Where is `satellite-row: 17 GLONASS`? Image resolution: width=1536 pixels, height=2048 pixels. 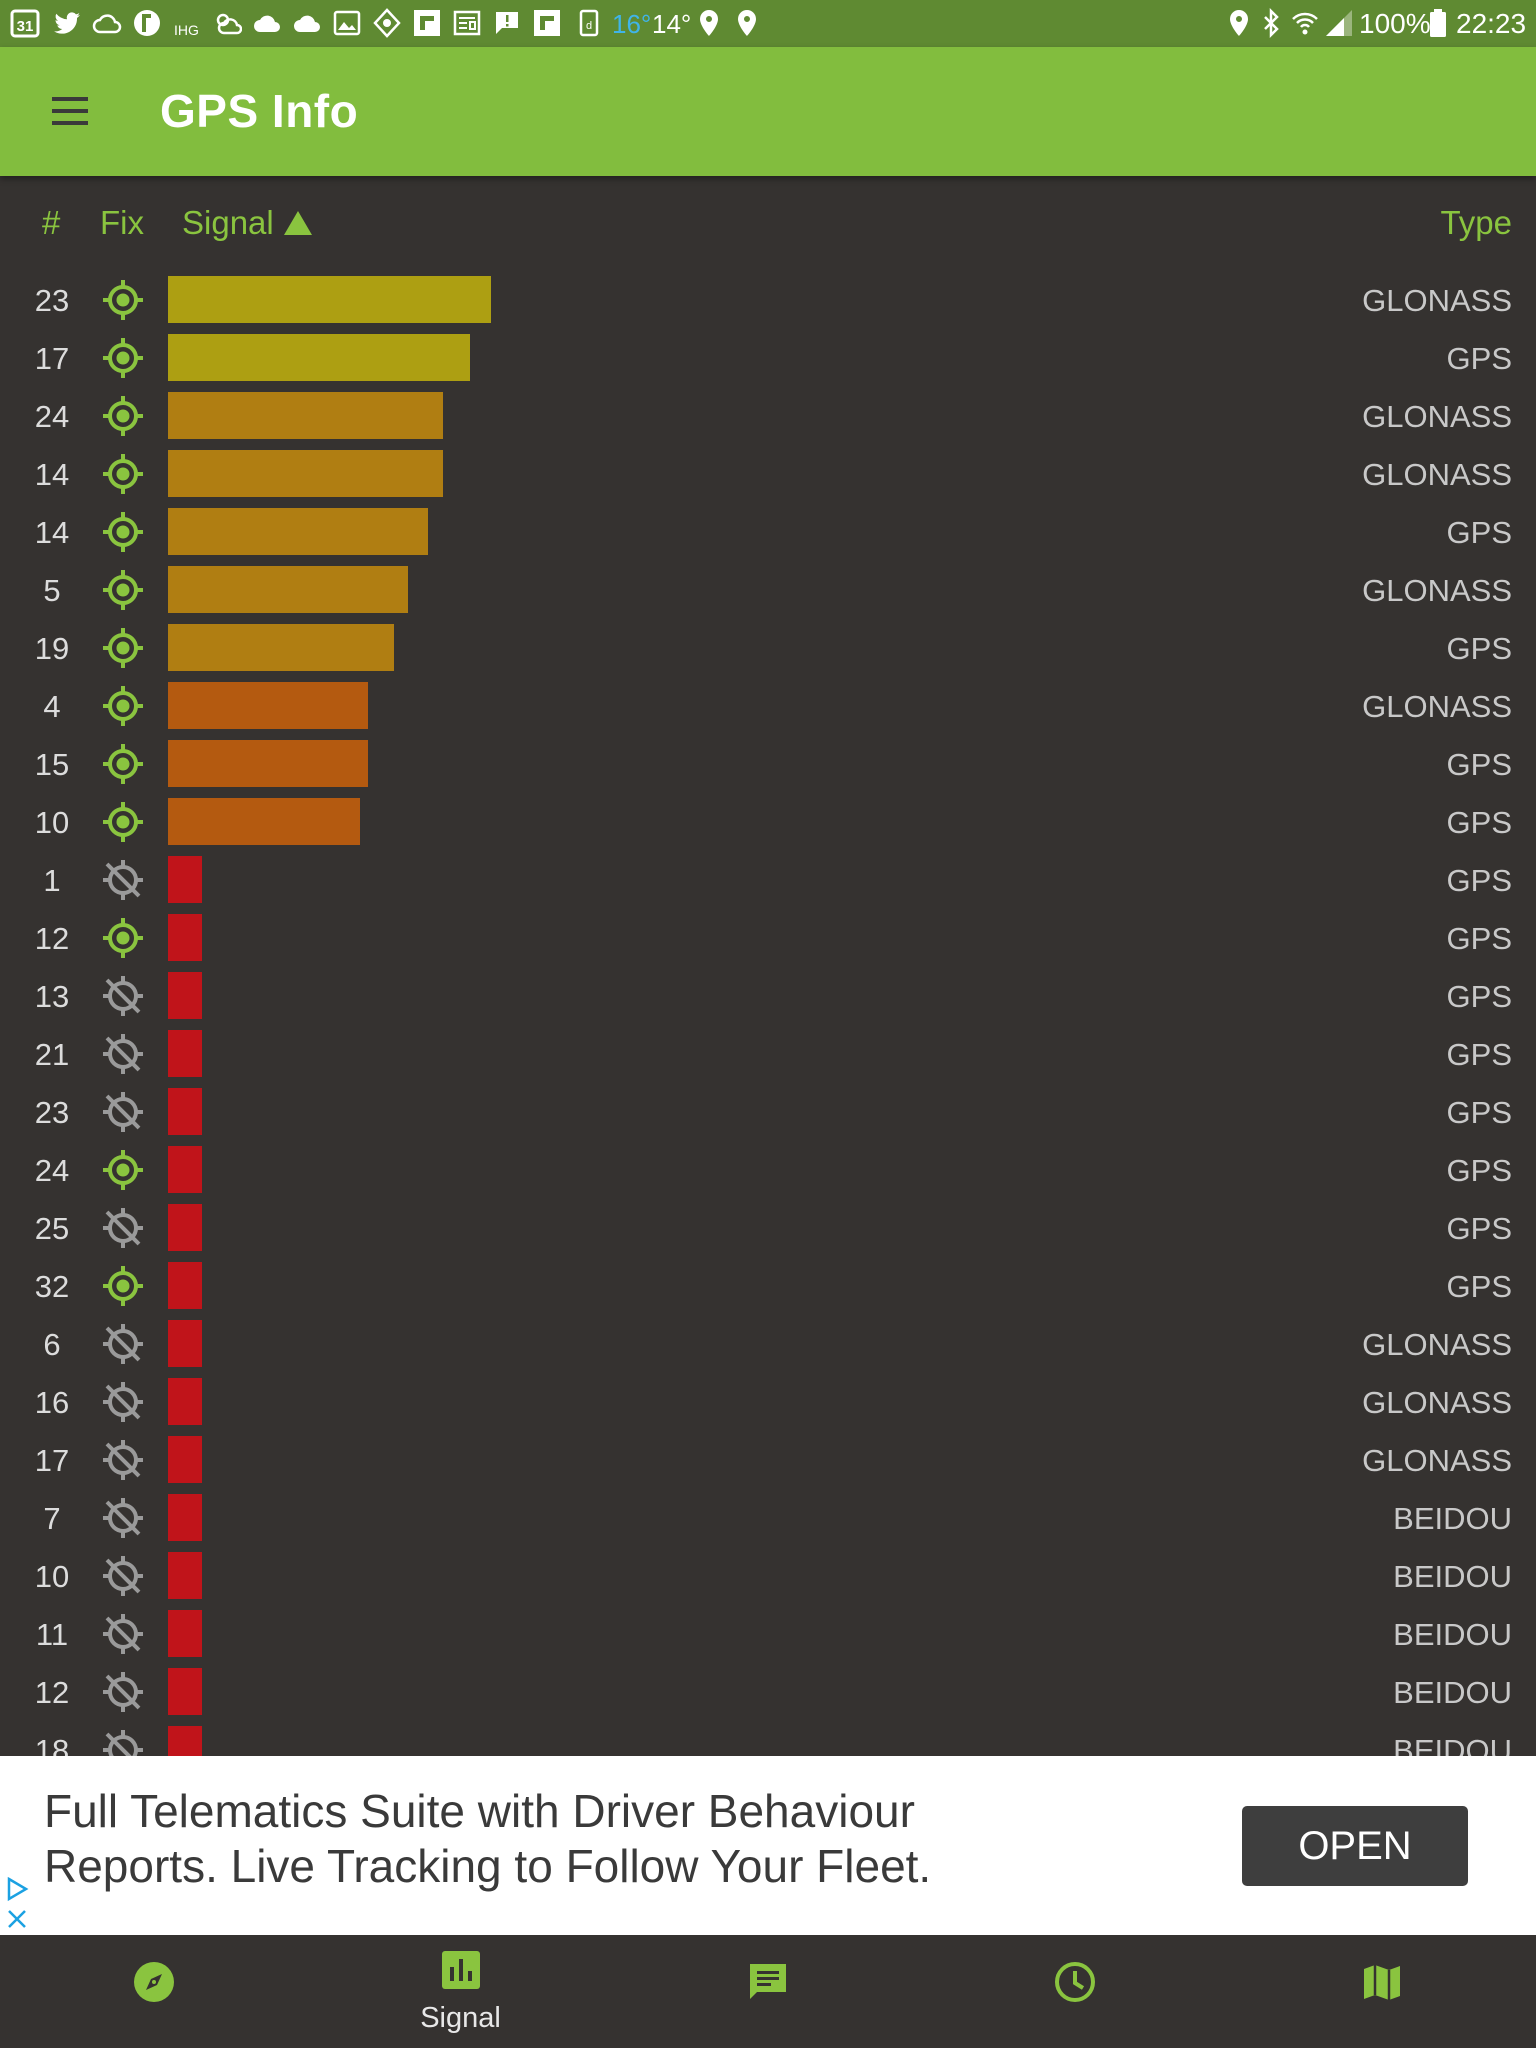
satellite-row: 17 GLONASS is located at coordinates (768, 1460).